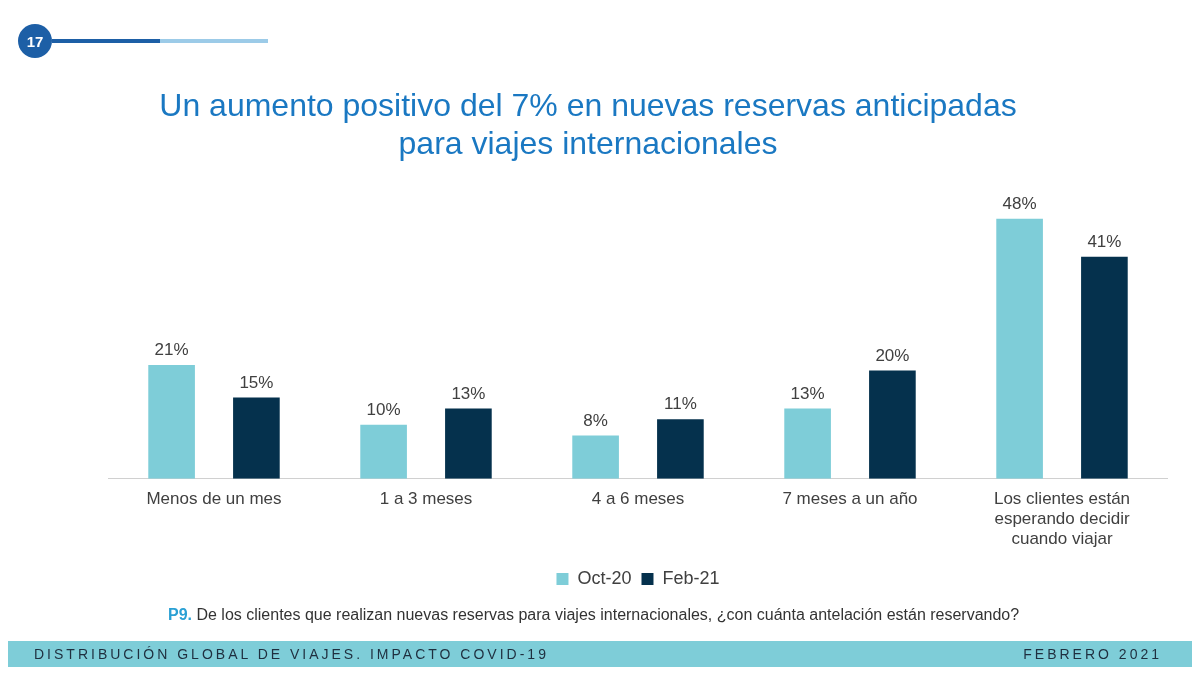  What do you see at coordinates (35, 41) in the screenshot?
I see `text: 17` at bounding box center [35, 41].